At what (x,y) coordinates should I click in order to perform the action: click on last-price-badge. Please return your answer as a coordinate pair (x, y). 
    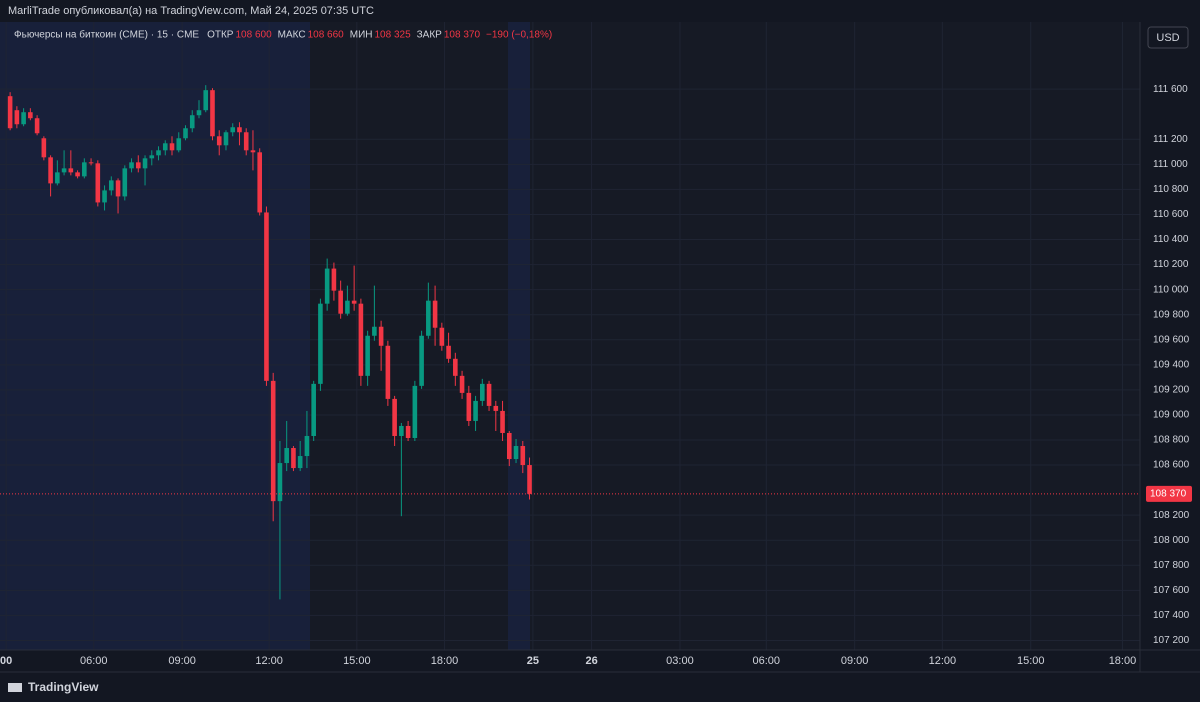
    Looking at the image, I should click on (1169, 493).